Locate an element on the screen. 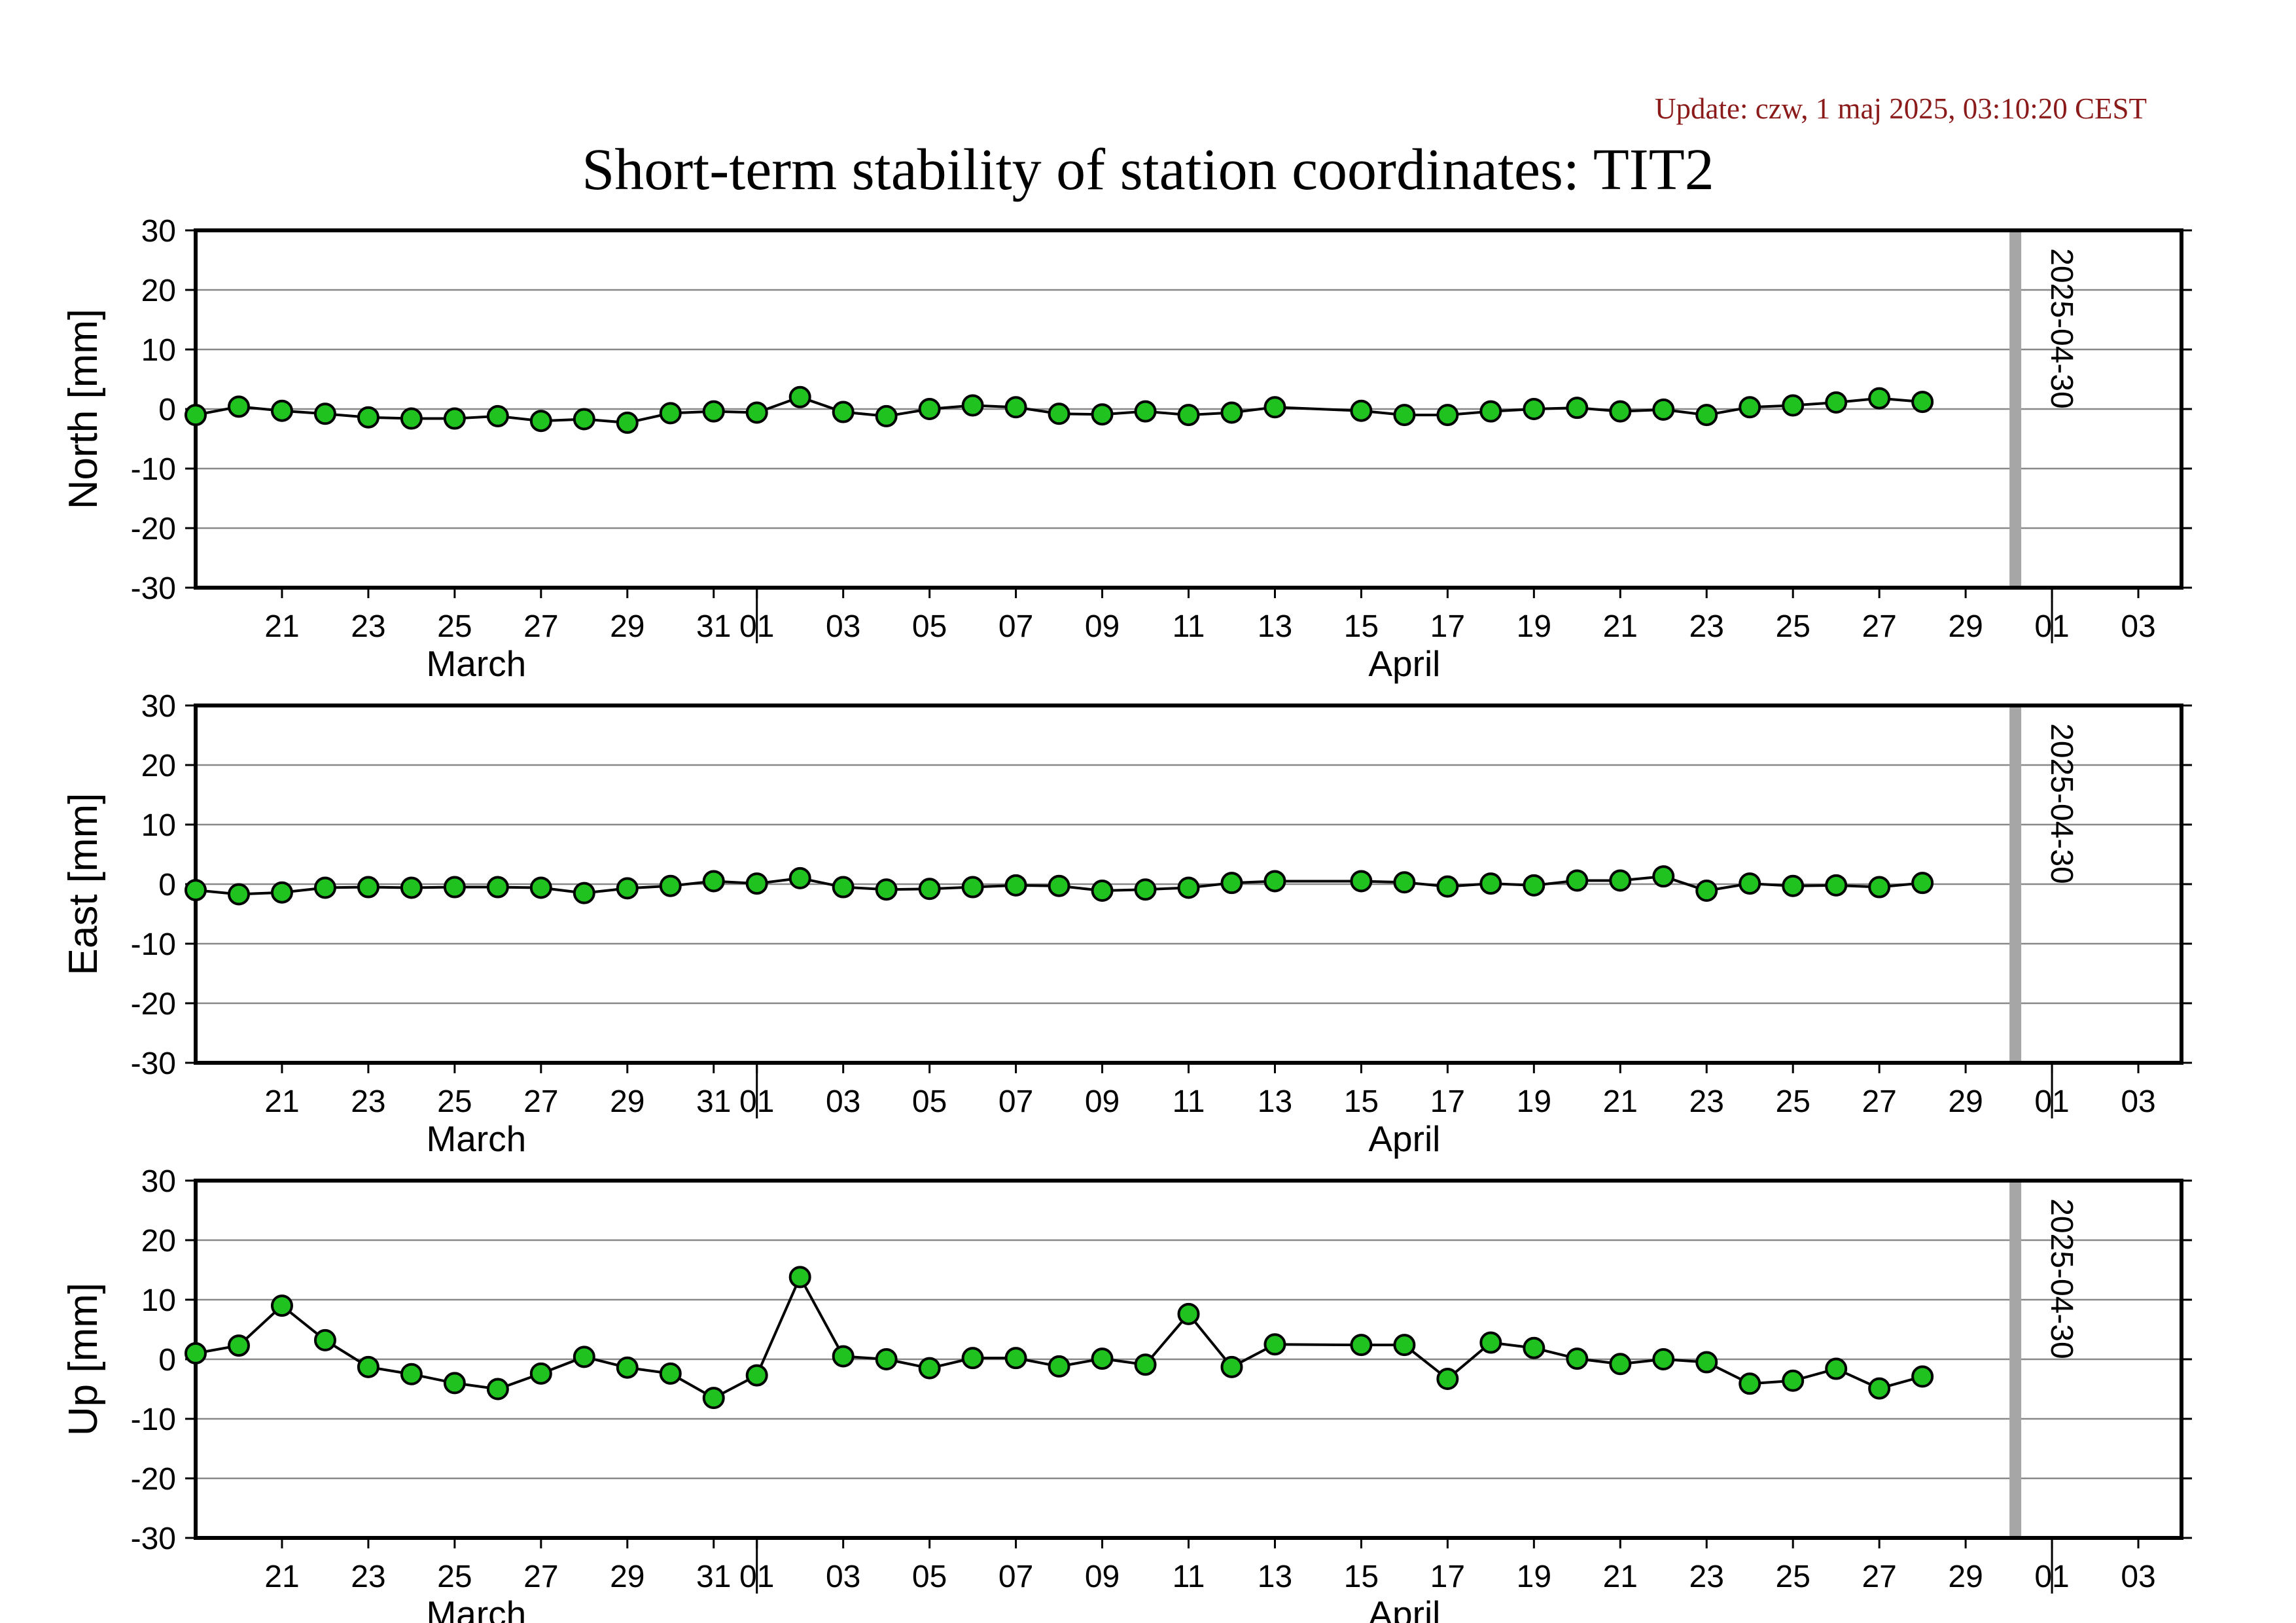 The height and width of the screenshot is (1623, 2296). update-timestamp: Update: czw, 1 maj 2025, 03:10:20 CEST is located at coordinates (1901, 108).